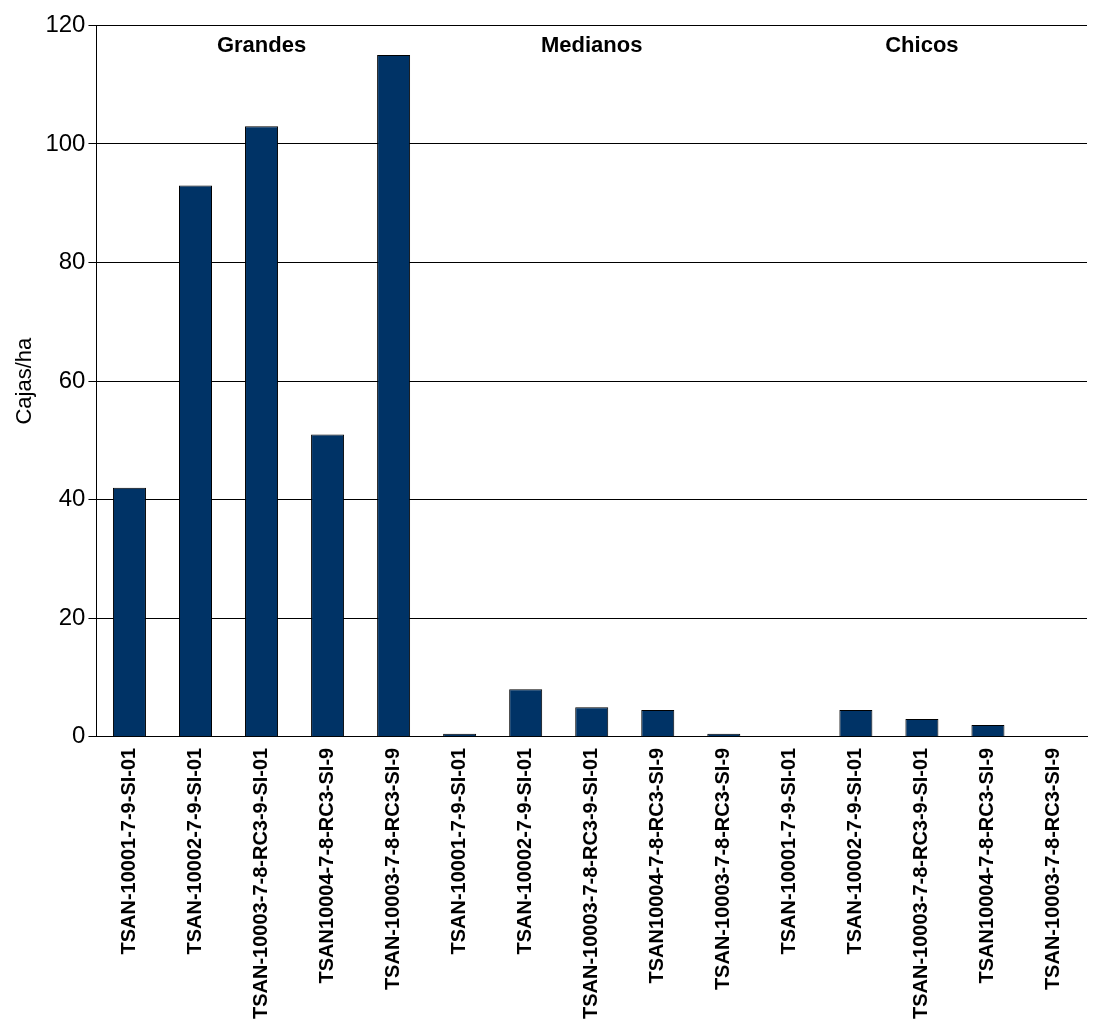 Image resolution: width=1105 pixels, height=1030 pixels. I want to click on annotation: Chicos, so click(922, 45).